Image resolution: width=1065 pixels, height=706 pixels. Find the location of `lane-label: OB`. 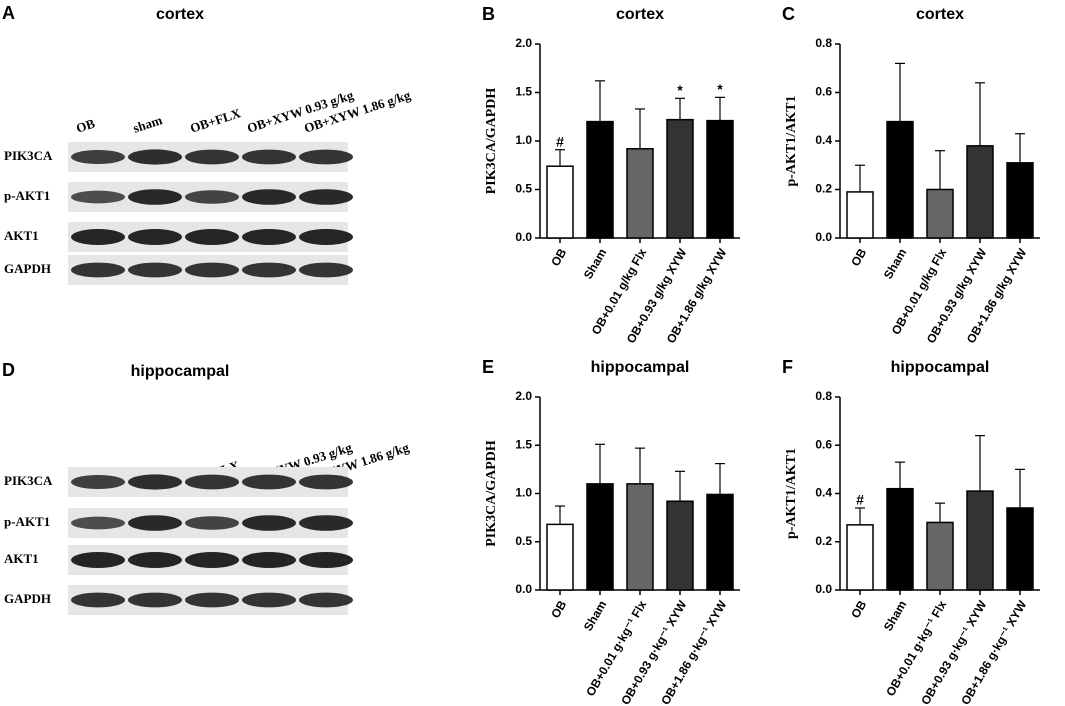

lane-label: OB is located at coordinates (85, 126).